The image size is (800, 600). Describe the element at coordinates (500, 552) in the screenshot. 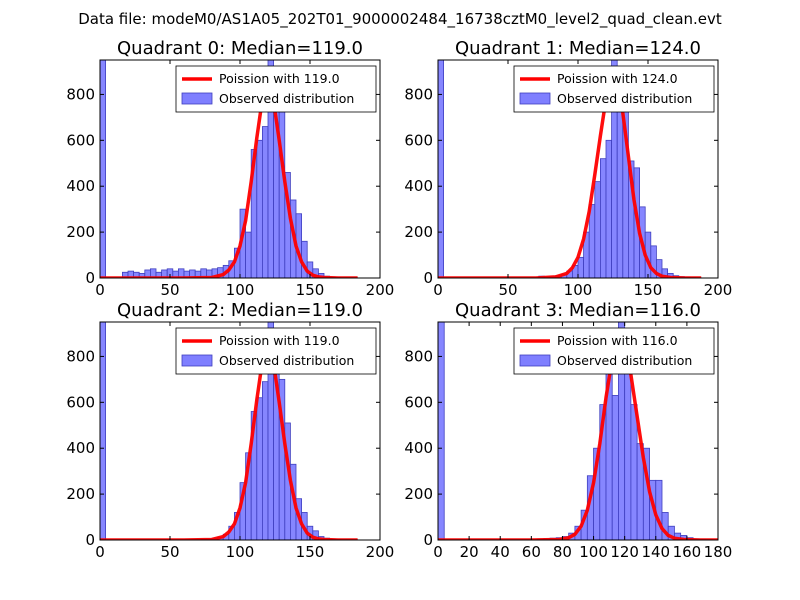

I see `x-tick-label: 40` at that location.